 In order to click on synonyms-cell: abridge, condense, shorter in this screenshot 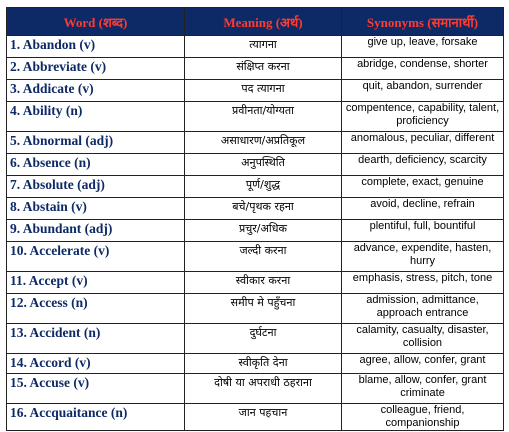, I will do `click(422, 68)`.